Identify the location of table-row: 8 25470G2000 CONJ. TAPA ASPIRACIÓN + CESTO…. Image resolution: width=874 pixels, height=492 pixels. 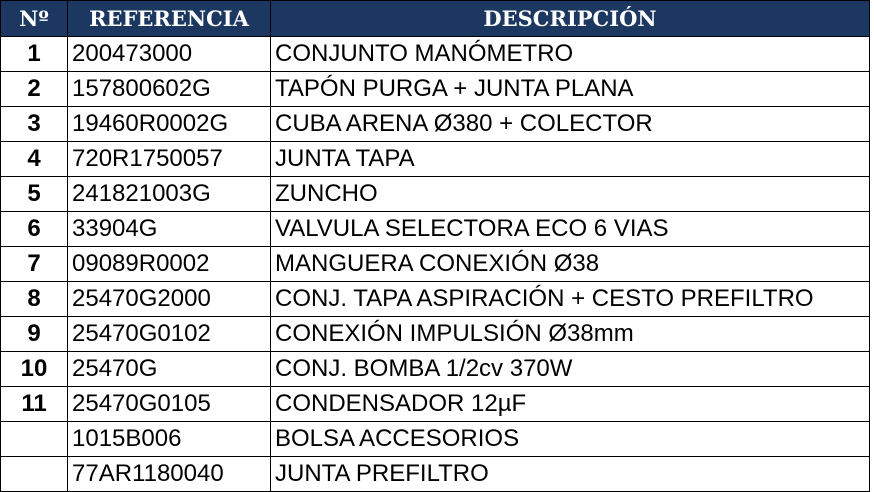
(435, 299).